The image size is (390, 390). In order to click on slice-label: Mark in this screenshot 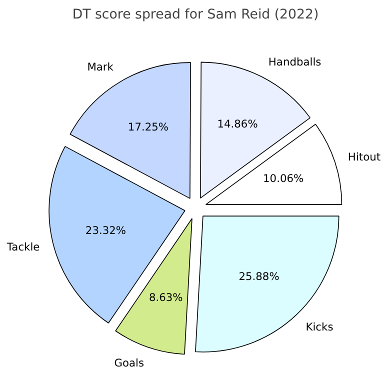, I will do `click(100, 67)`.